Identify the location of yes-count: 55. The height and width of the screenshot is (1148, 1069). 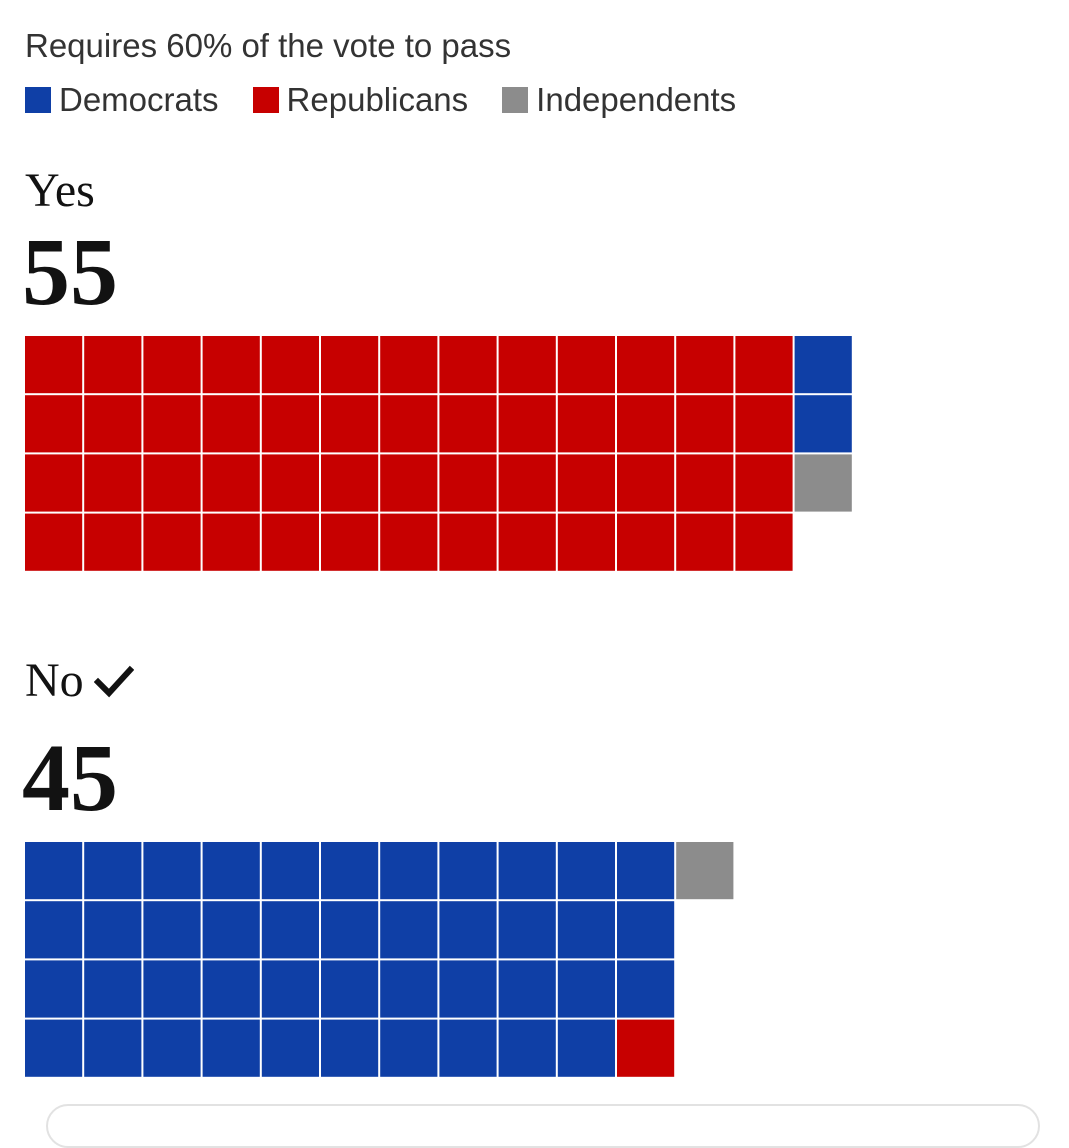
(70, 271).